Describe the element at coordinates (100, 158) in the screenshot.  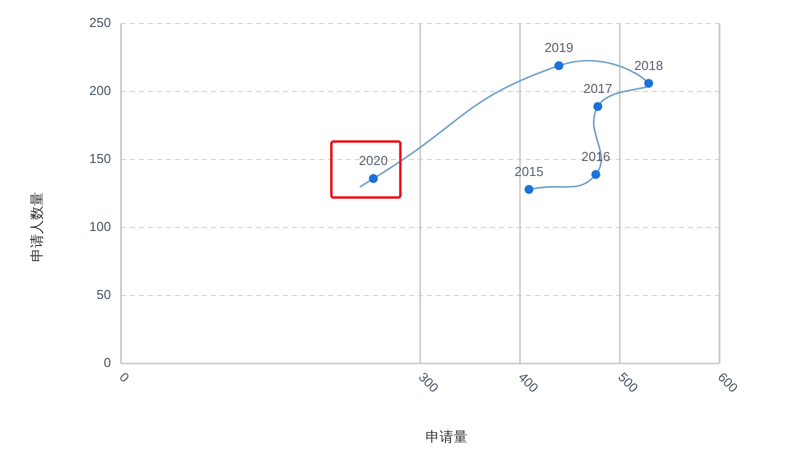
I see `y-tick-label: 150` at that location.